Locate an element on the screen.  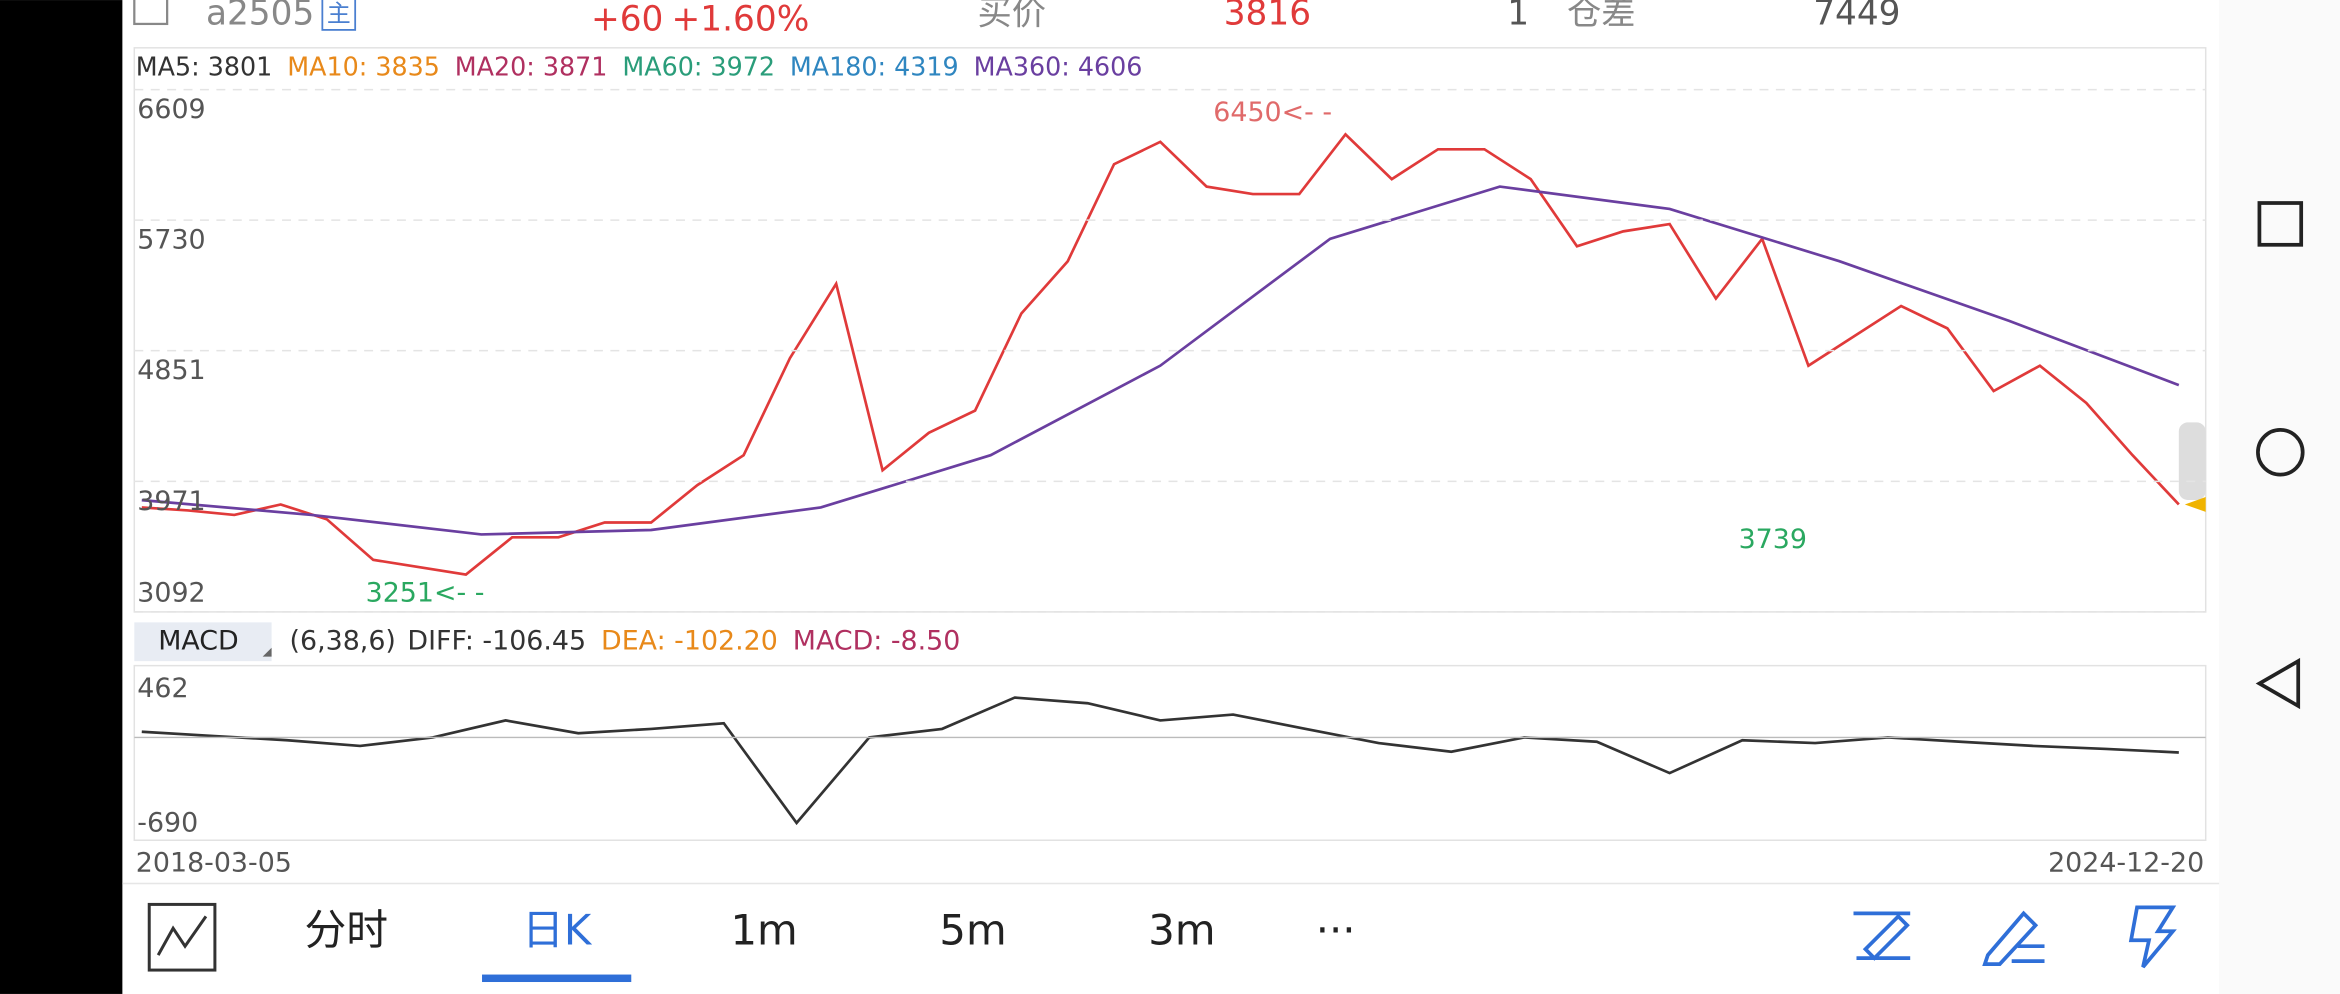
toolbar-tab: 5m is located at coordinates (972, 929).